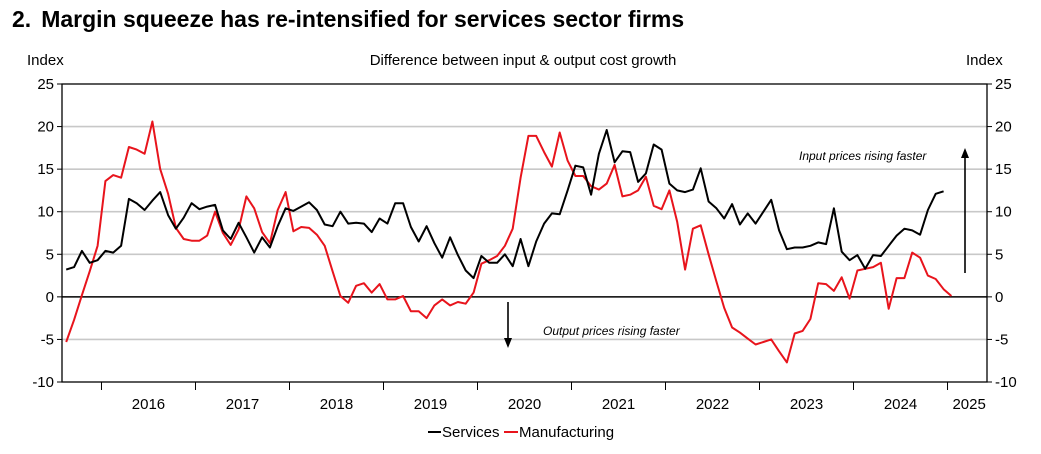 The height and width of the screenshot is (454, 1041). What do you see at coordinates (471, 432) in the screenshot?
I see `legend-label-services: Services` at bounding box center [471, 432].